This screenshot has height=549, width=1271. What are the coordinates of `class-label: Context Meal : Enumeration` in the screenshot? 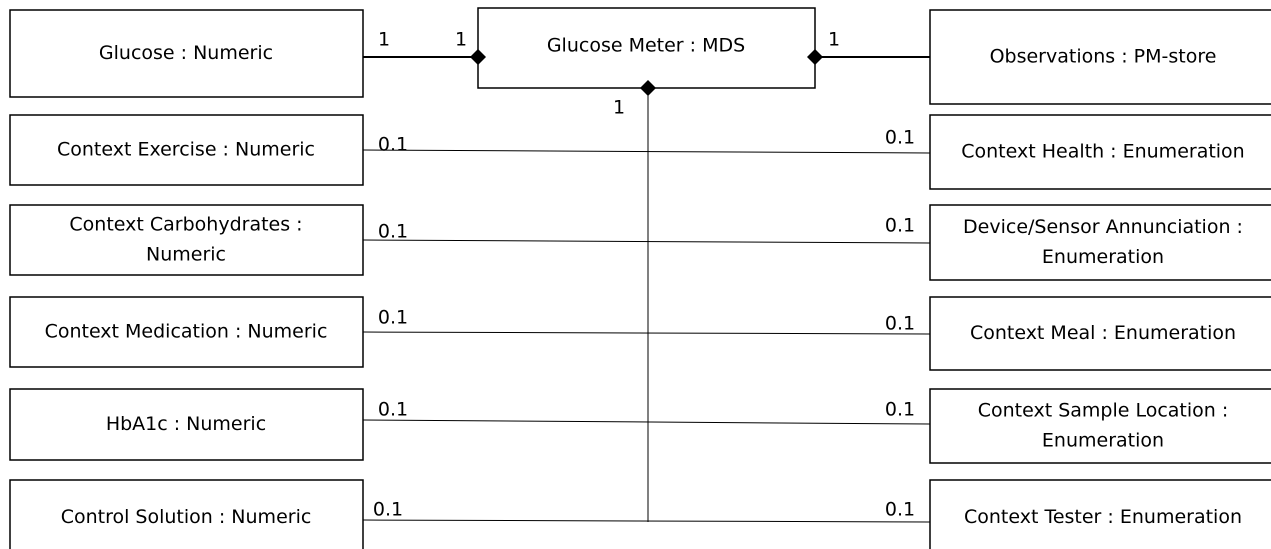 It's located at (1103, 333).